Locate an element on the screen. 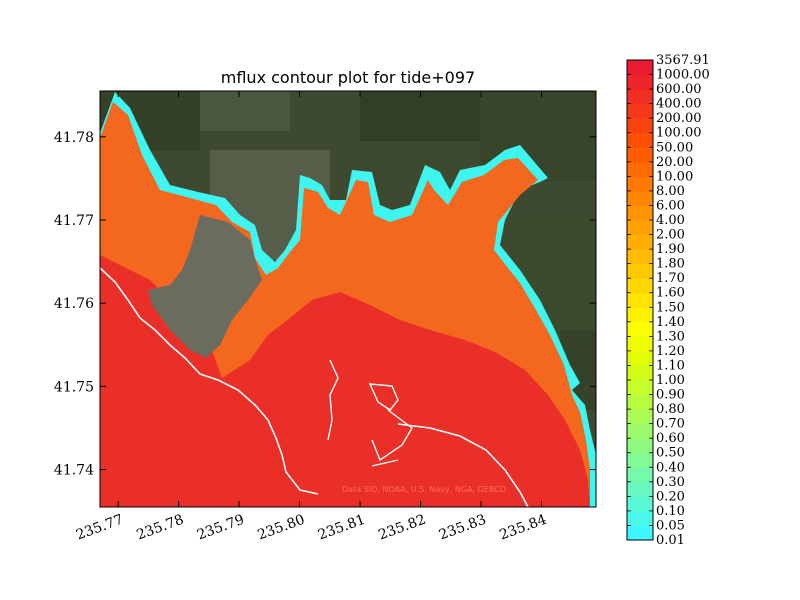  colorbar-label: 100.00 is located at coordinates (679, 133).